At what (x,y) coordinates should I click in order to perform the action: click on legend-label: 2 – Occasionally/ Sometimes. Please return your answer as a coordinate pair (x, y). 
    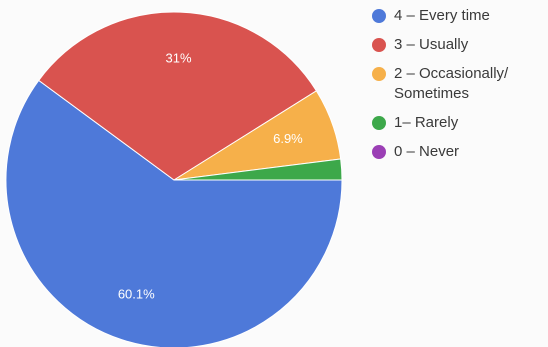
    Looking at the image, I should click on (451, 83).